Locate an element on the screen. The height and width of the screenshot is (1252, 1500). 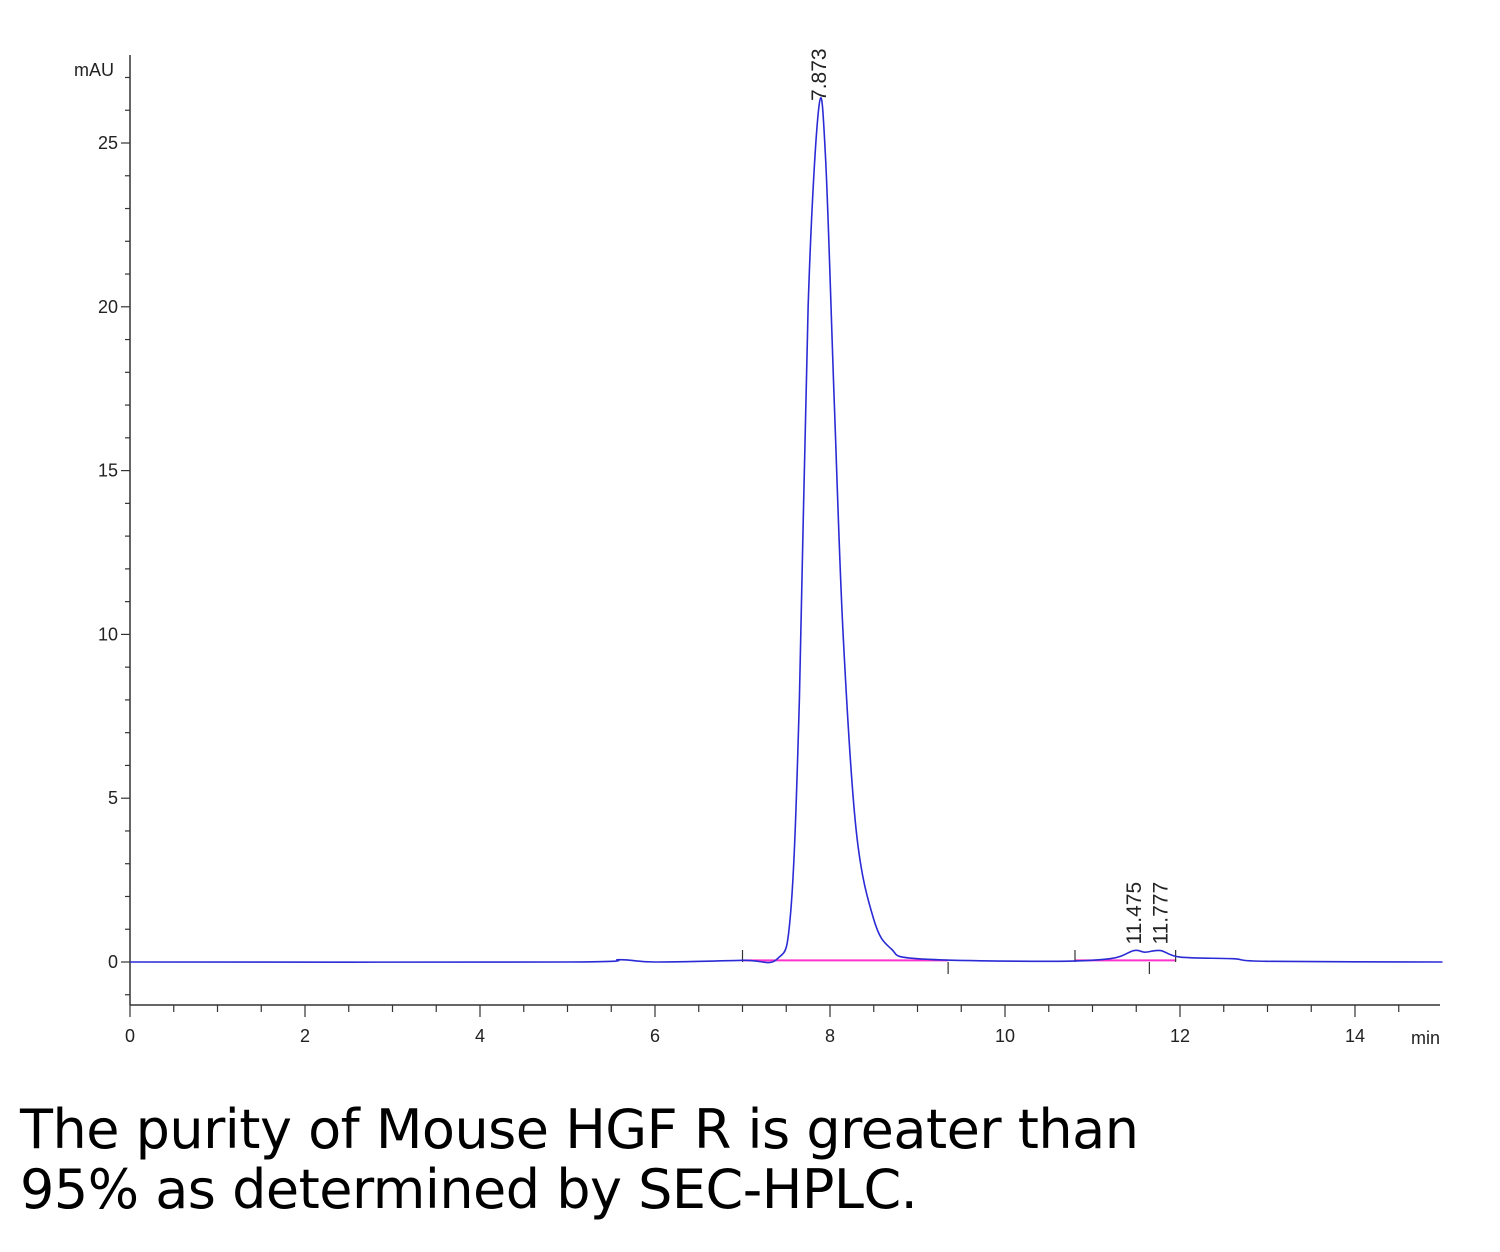
x-tick-label: 8 is located at coordinates (830, 1036).